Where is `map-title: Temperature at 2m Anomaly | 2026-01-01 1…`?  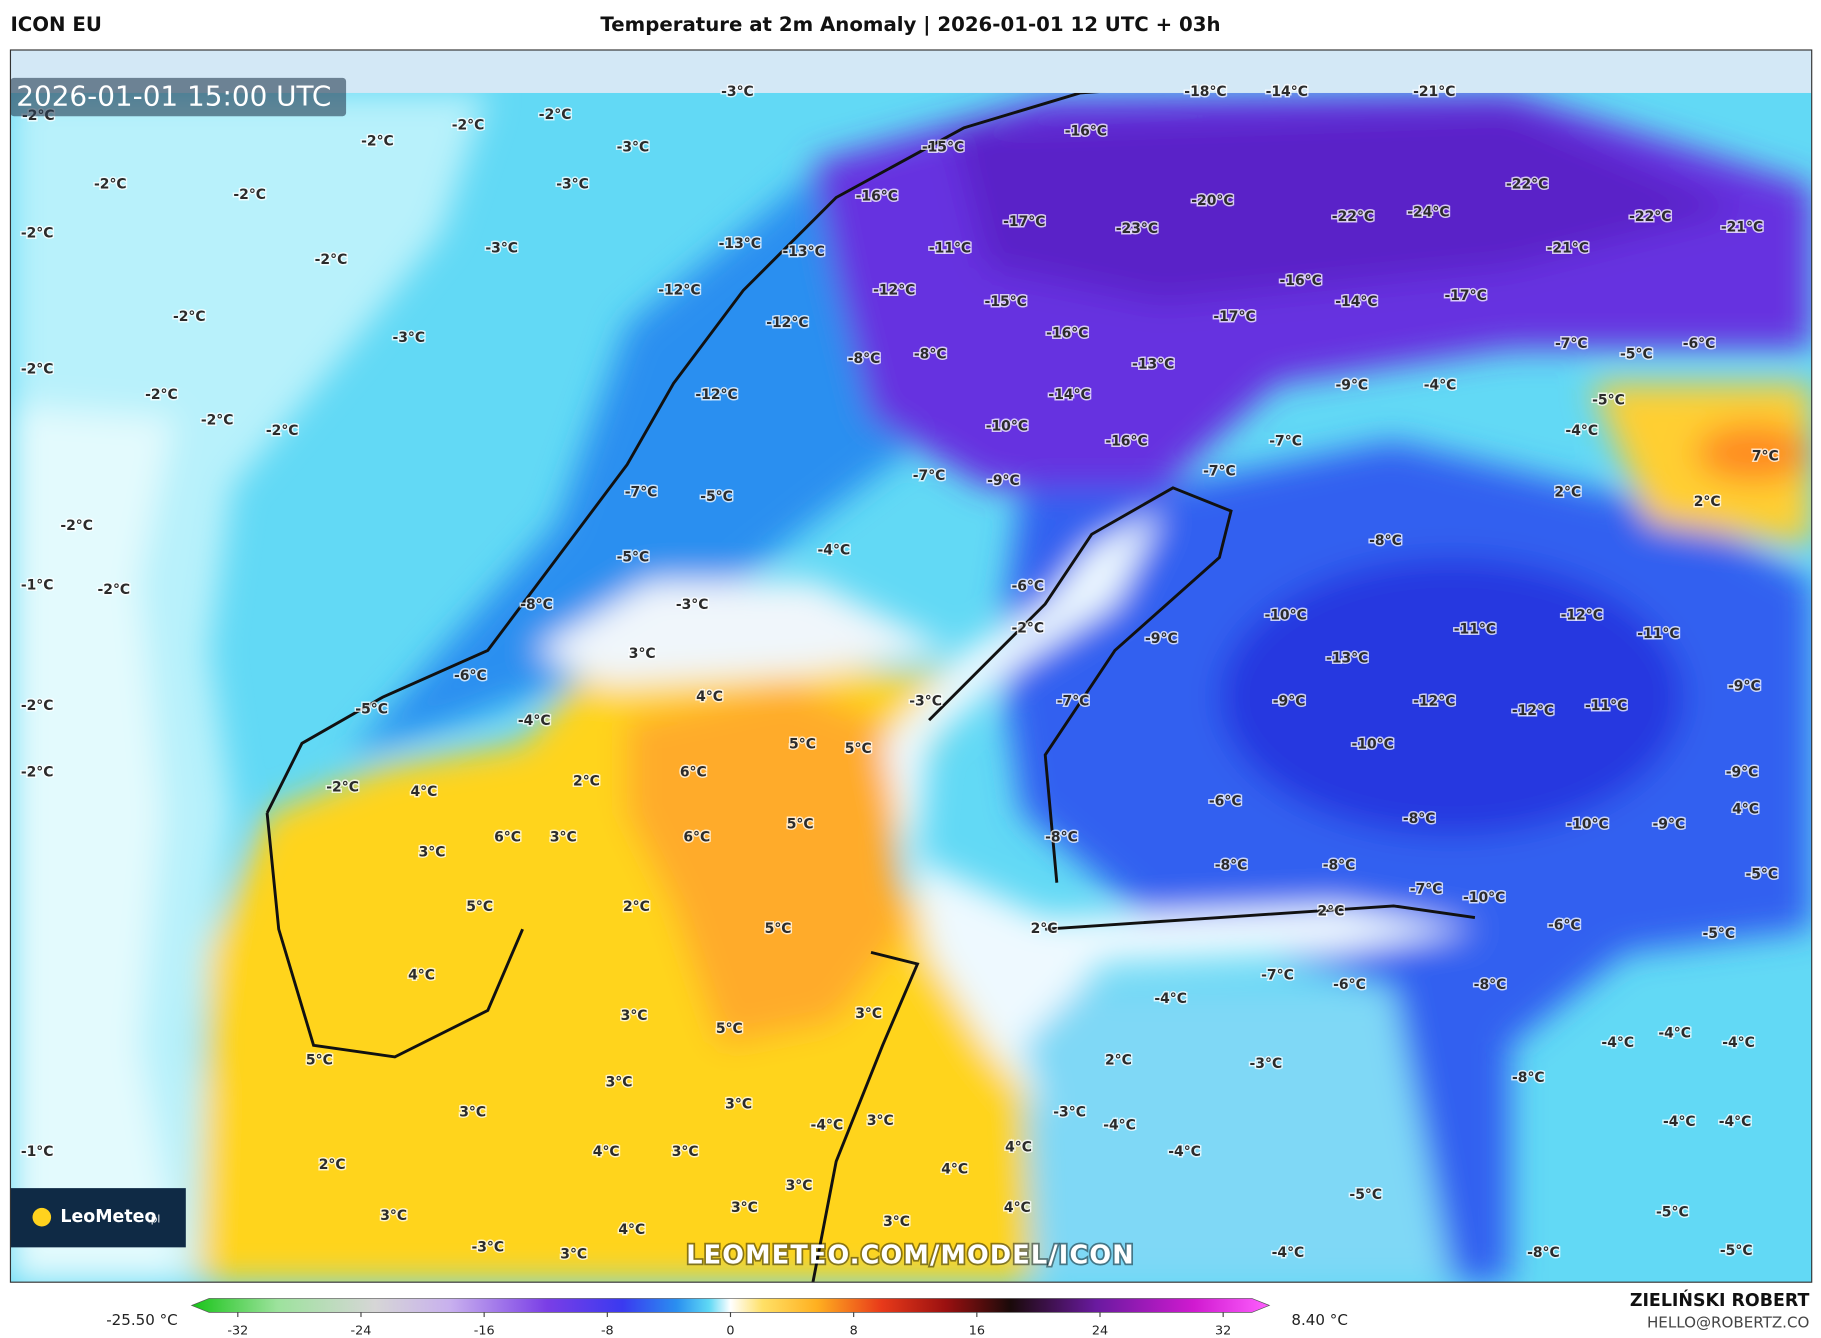 map-title: Temperature at 2m Anomaly | 2026-01-01 1… is located at coordinates (910, 24).